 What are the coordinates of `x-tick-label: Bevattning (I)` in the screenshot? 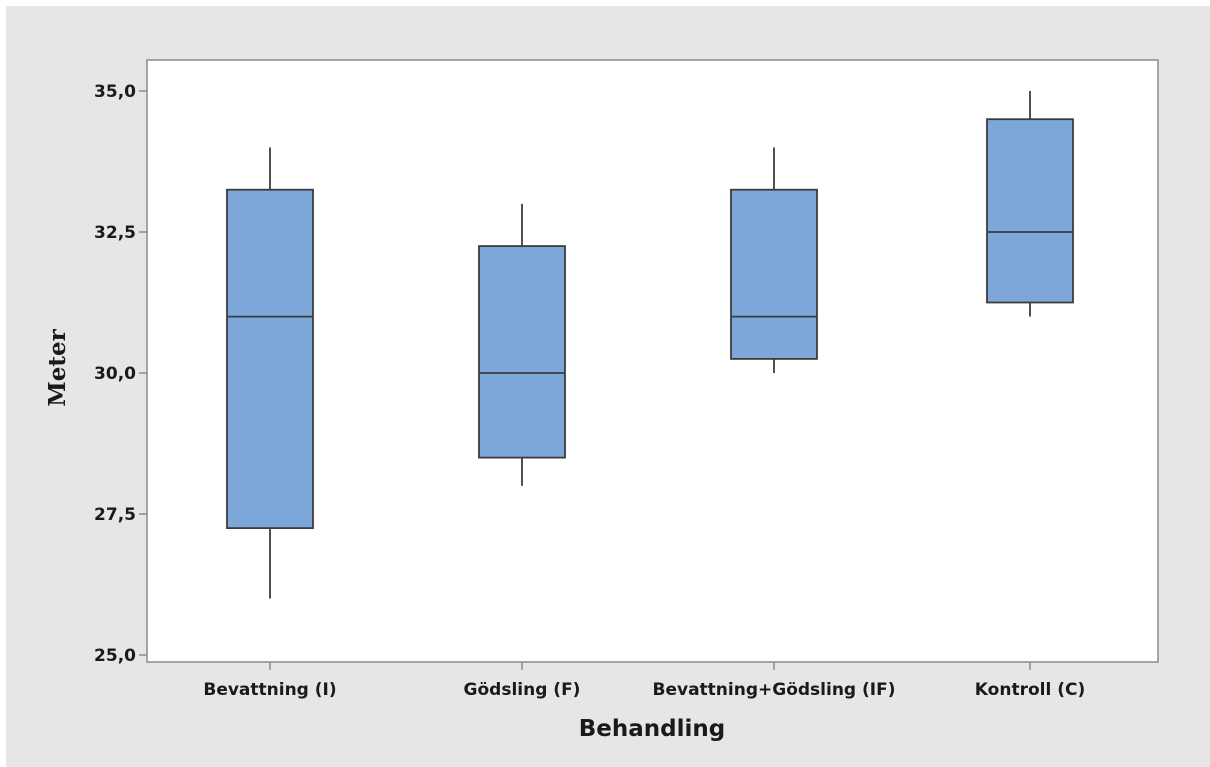 It's located at (269, 690).